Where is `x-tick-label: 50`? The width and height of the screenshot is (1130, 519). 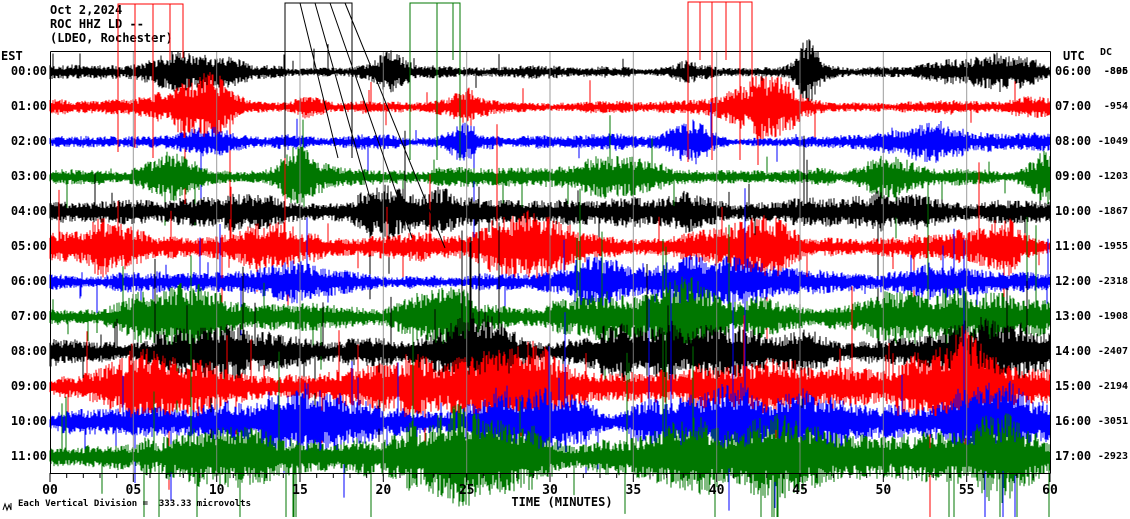 x-tick-label: 50 is located at coordinates (883, 490).